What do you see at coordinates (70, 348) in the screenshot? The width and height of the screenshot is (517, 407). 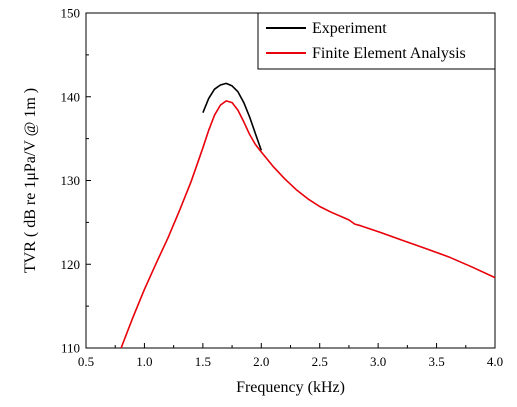 I see `y-tick-label: 110` at bounding box center [70, 348].